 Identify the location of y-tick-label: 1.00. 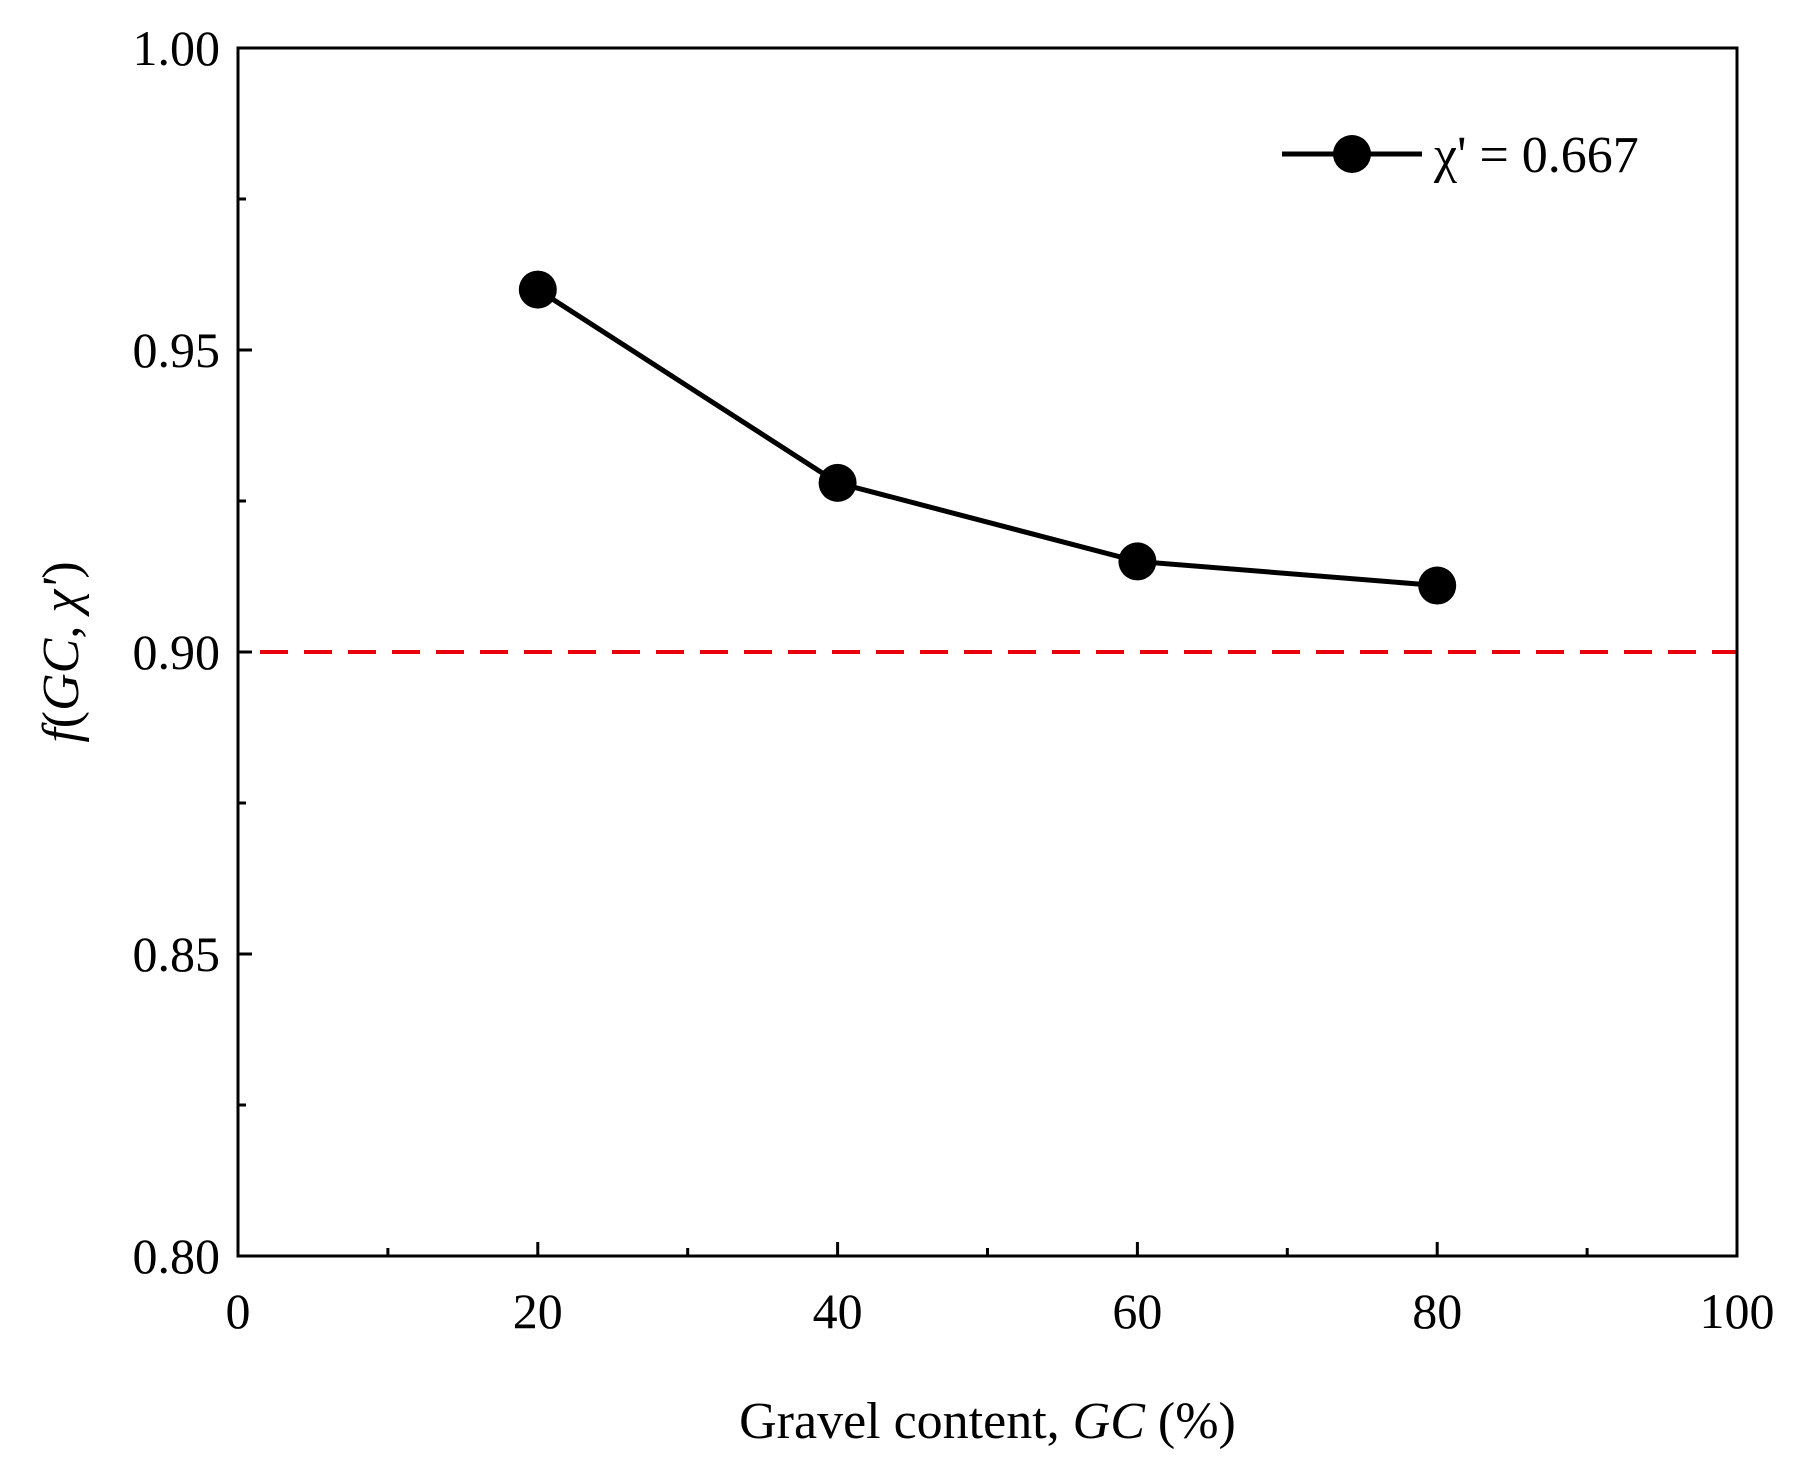
(177, 48).